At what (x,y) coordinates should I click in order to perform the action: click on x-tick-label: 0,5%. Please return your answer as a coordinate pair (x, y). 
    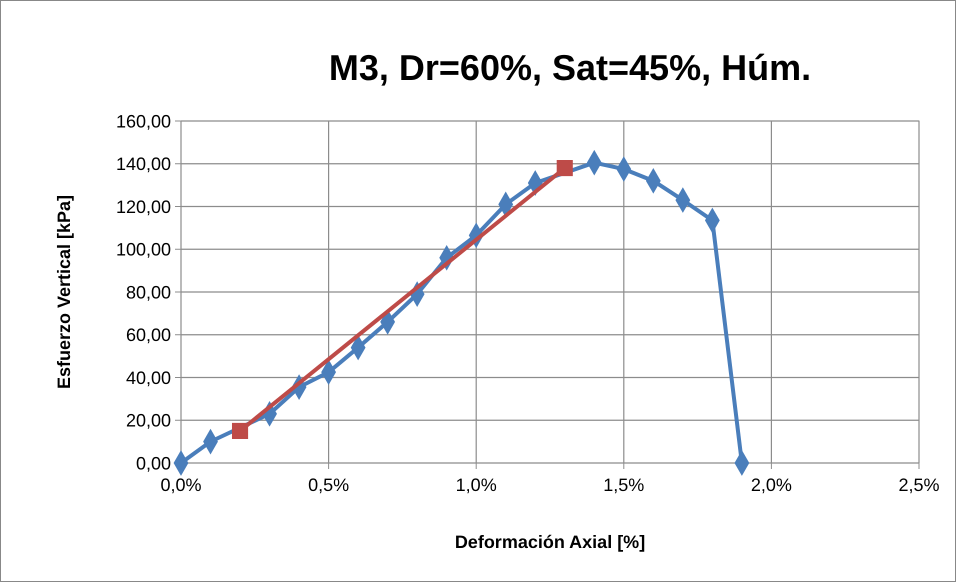
    Looking at the image, I should click on (329, 485).